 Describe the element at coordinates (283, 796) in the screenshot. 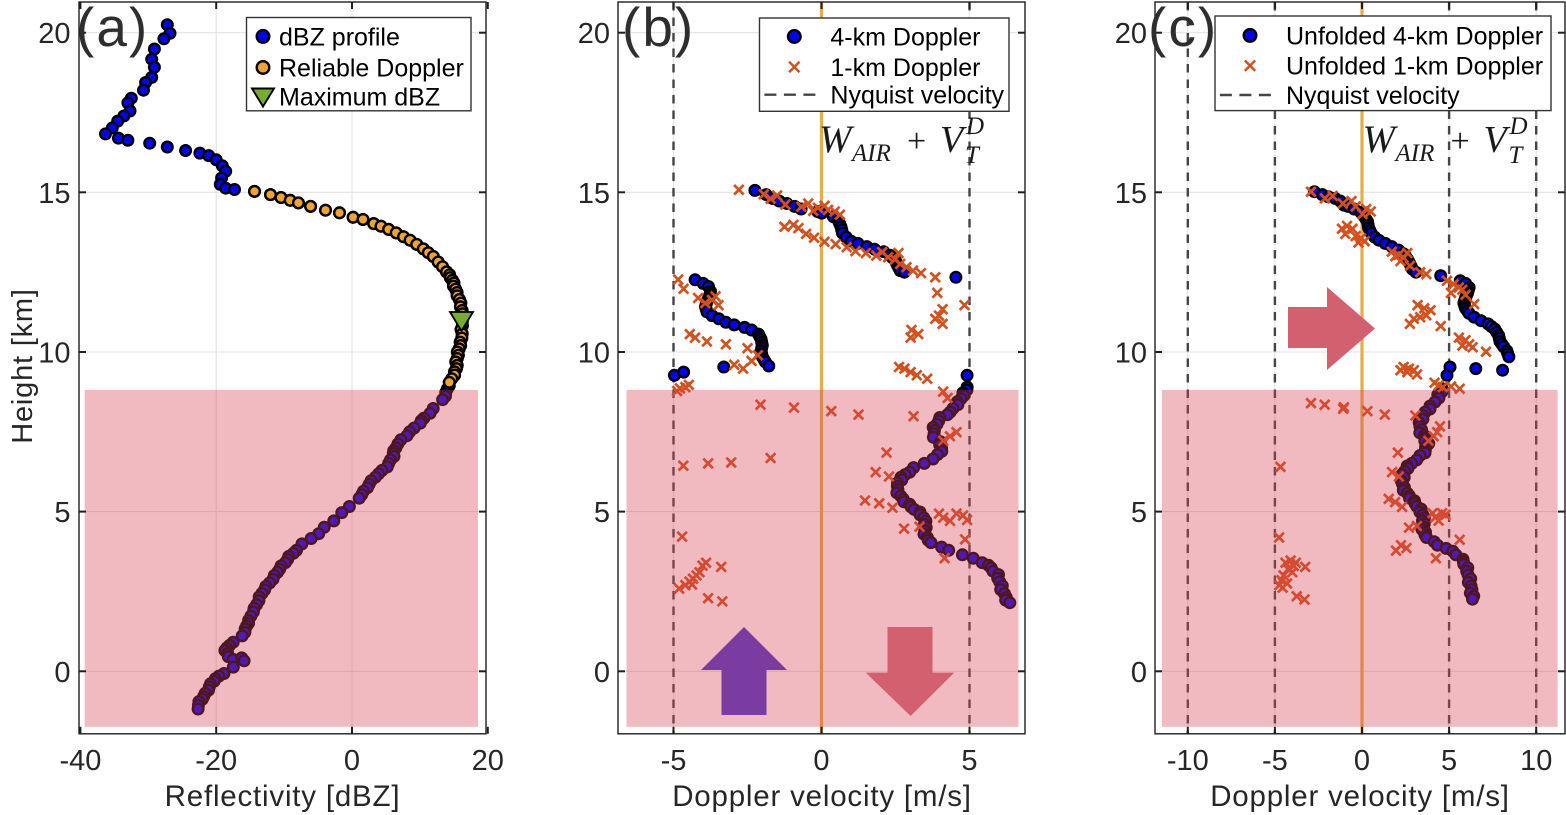

I see `svg-text: Reflectivity [dBZ]` at that location.